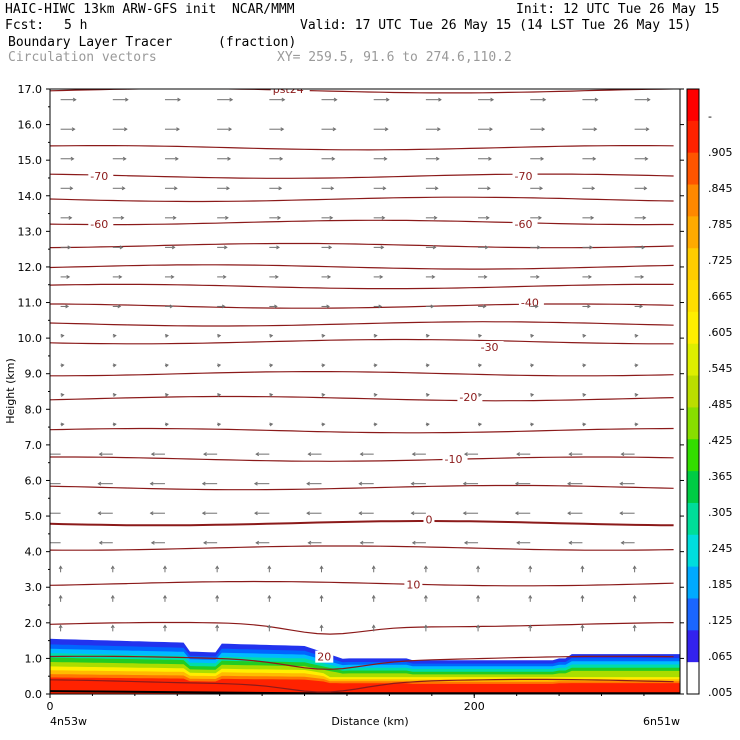  I want to click on y-tick-label: 11.0, so click(30, 303).